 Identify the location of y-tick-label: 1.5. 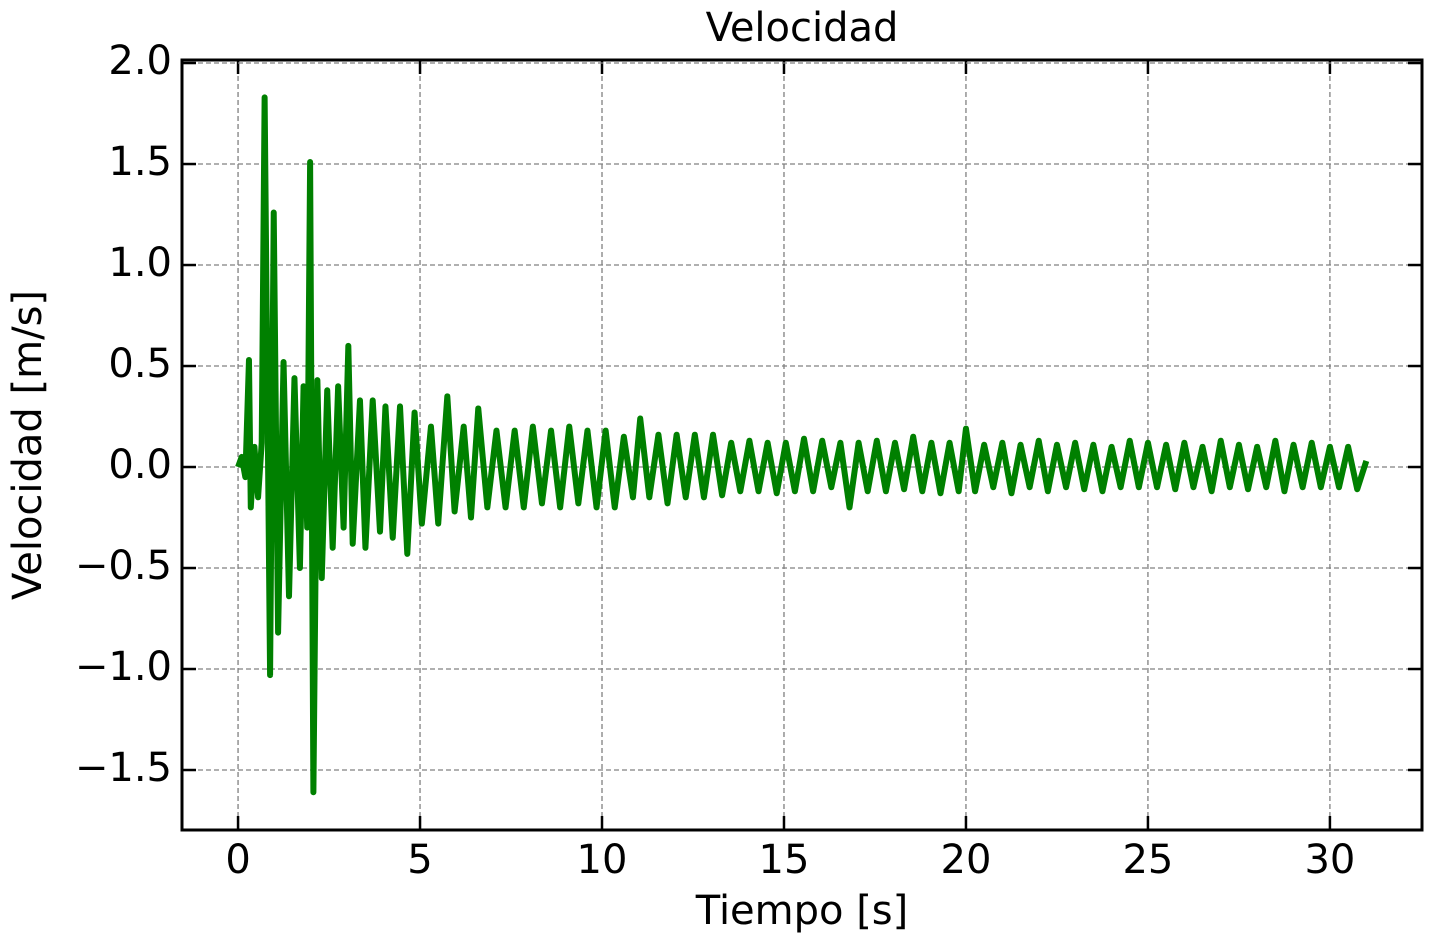
(140, 162).